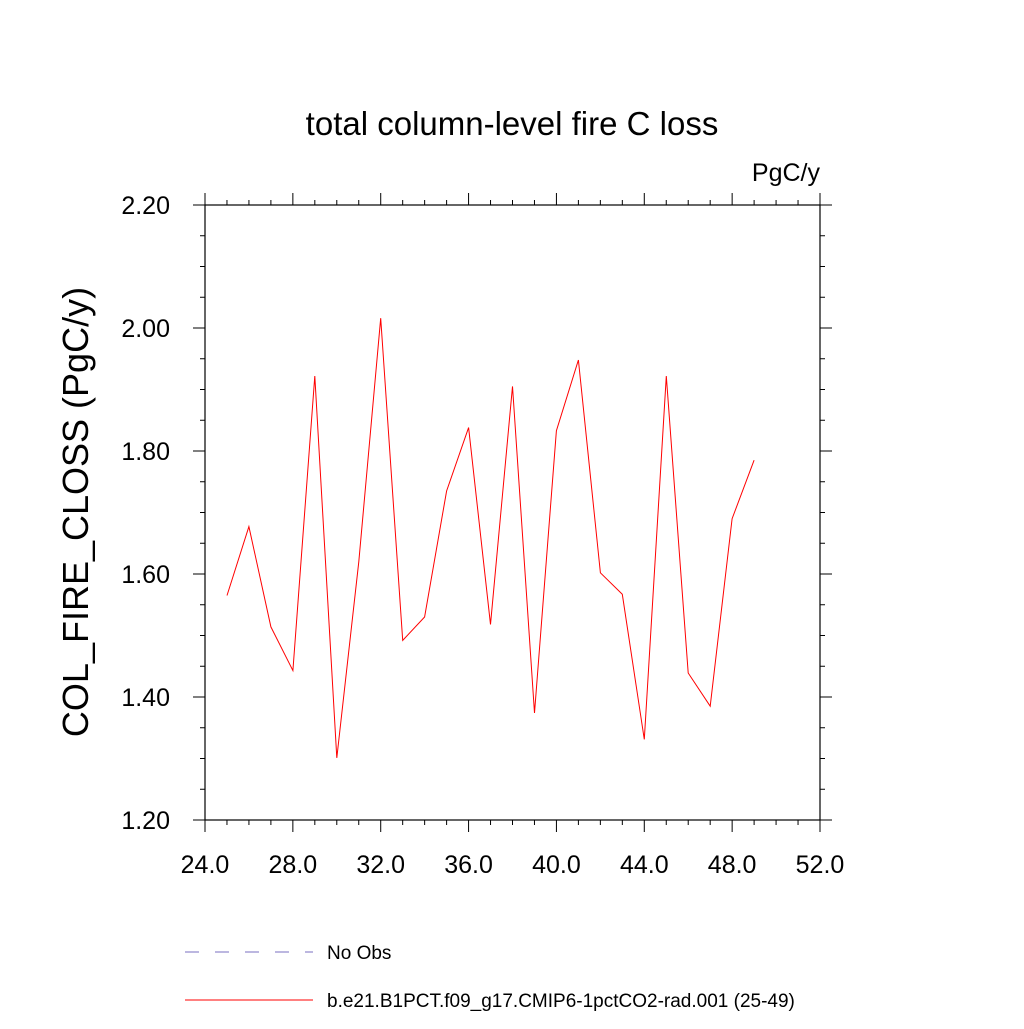  I want to click on units-label: PgC/y, so click(786, 173).